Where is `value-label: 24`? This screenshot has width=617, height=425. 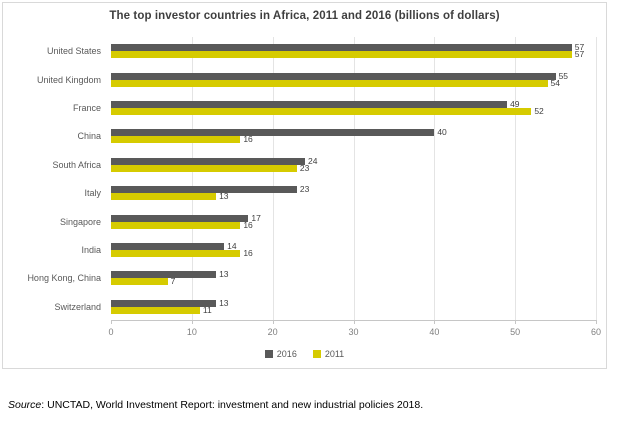
value-label: 24 is located at coordinates (313, 160).